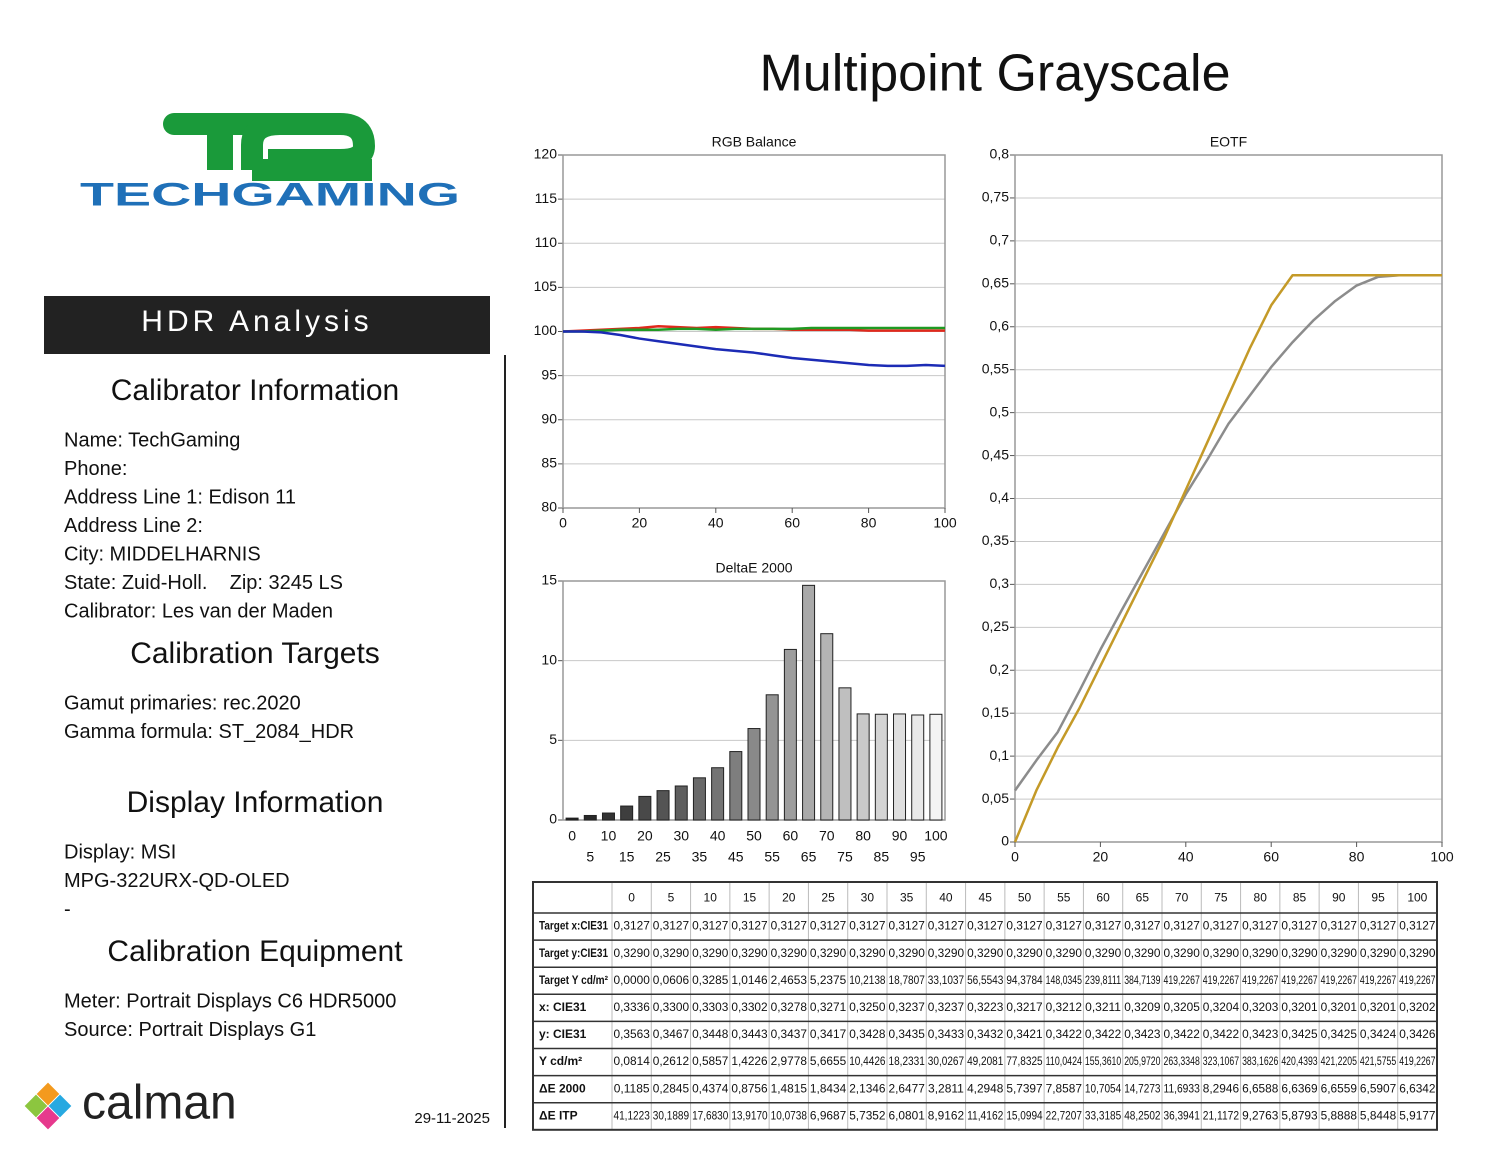 The width and height of the screenshot is (1500, 1159). Describe the element at coordinates (946, 1088) in the screenshot. I see `table-cell: 3,2811` at that location.